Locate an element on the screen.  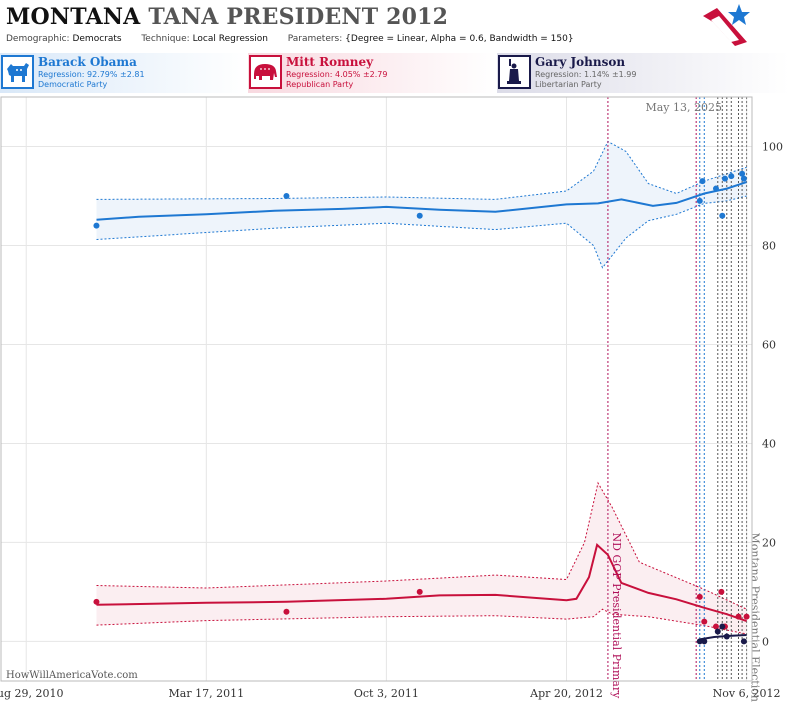
confidence-band is located at coordinates (421, 204).